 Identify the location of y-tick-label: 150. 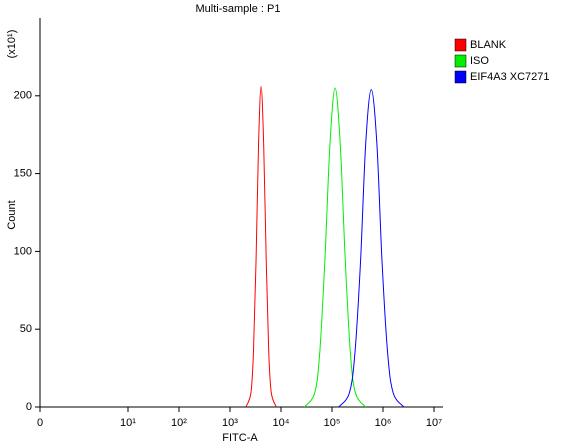
(23, 174).